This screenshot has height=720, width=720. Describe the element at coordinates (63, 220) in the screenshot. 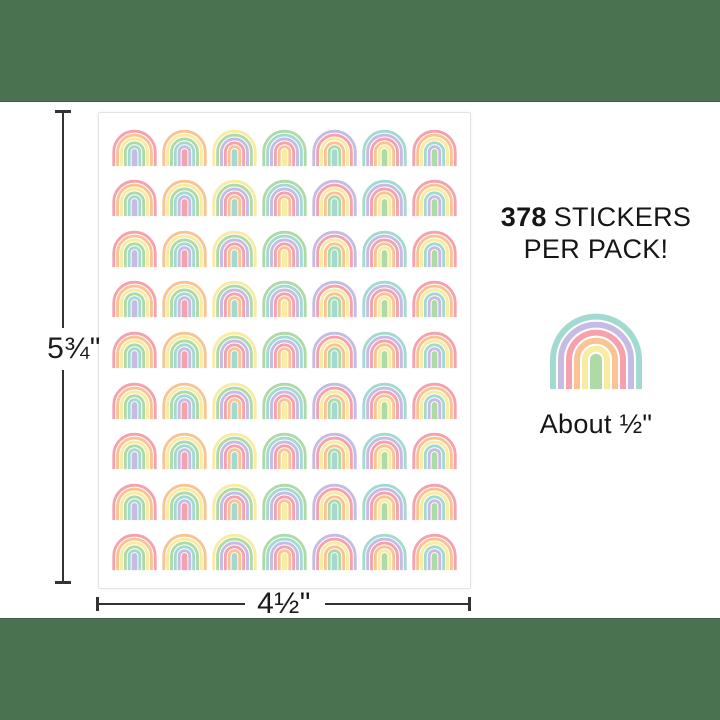

I see `height-dimension-line-upper` at that location.